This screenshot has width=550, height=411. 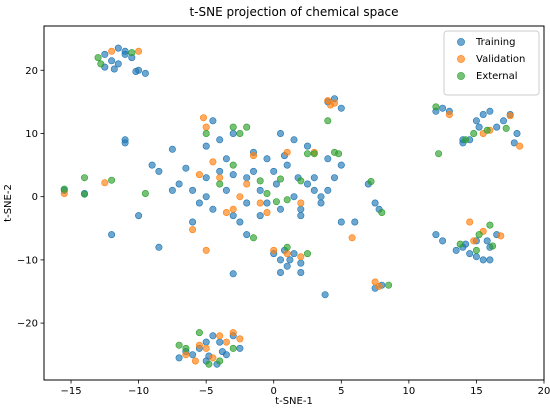 I want to click on chart-title: t-SNE projection of chemical space, so click(x=293, y=12).